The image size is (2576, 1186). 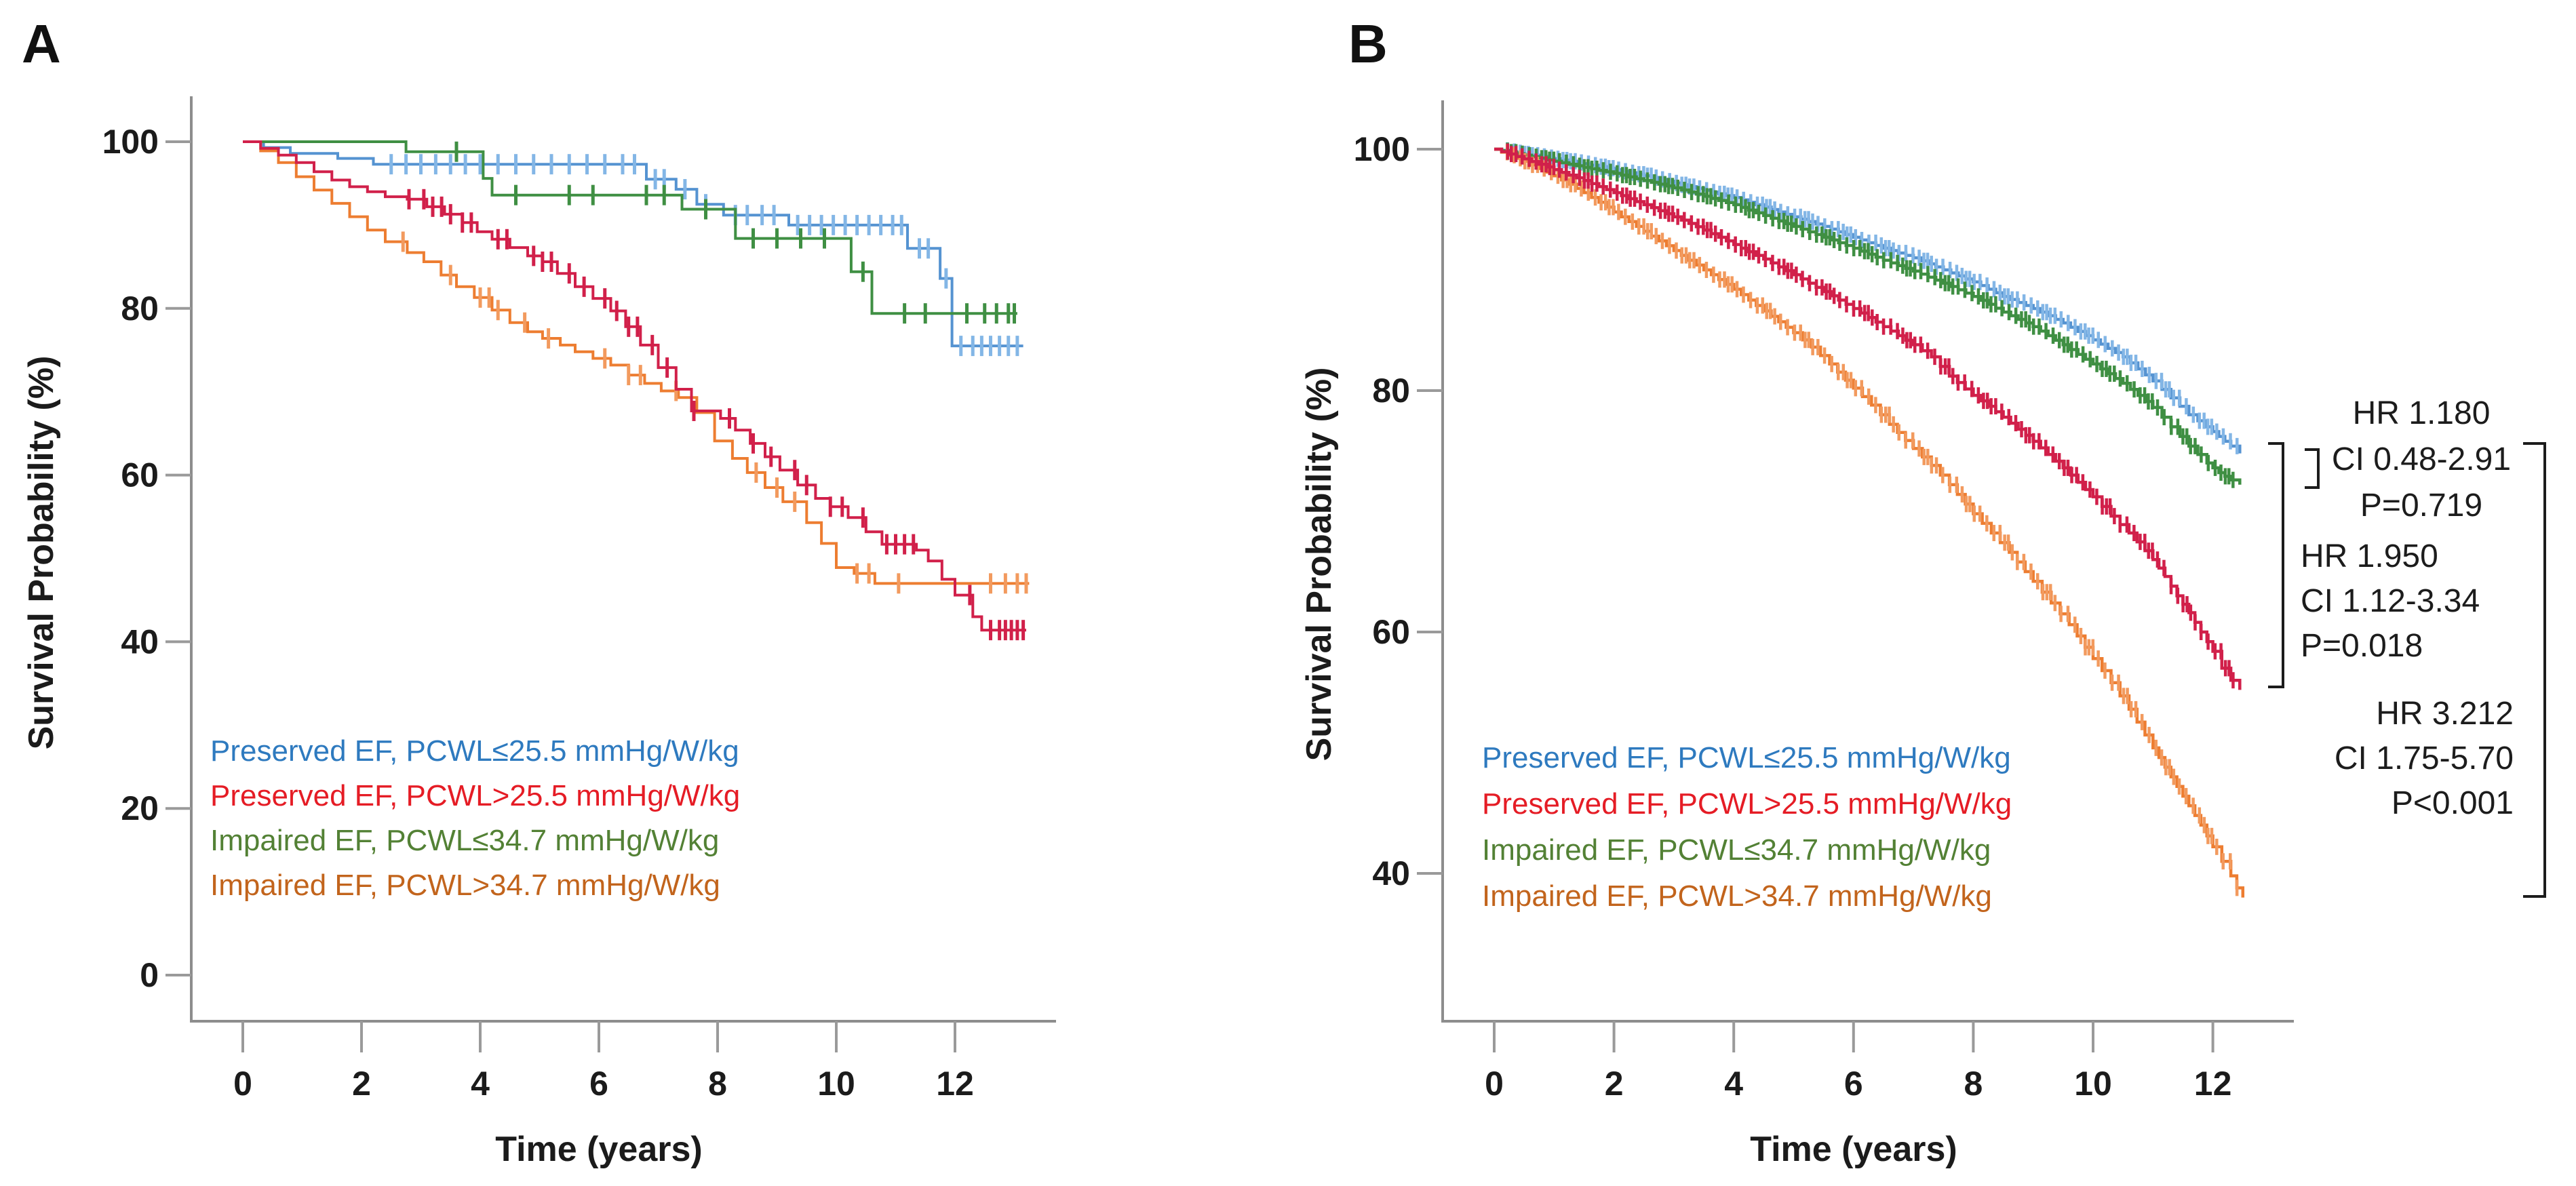 I want to click on censors-impaired-gt, so click(x=714, y=413).